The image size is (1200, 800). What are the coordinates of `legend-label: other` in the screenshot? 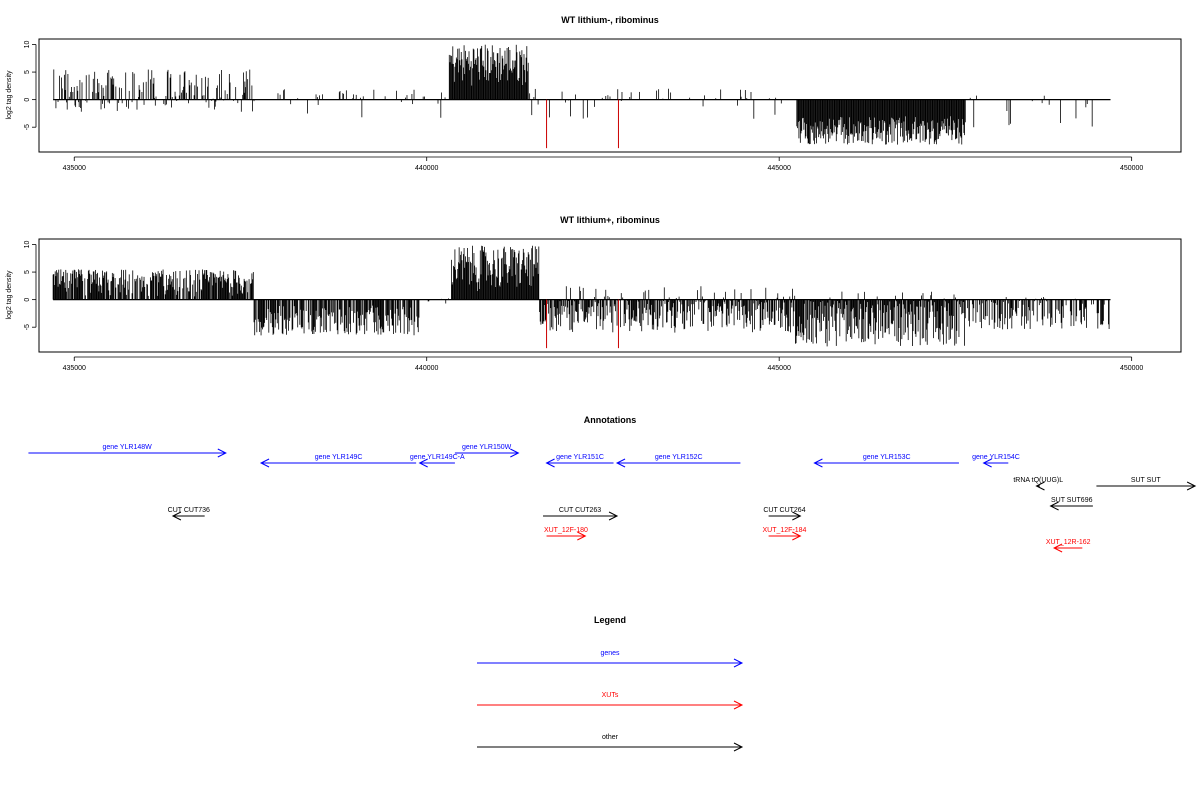 It's located at (610, 737).